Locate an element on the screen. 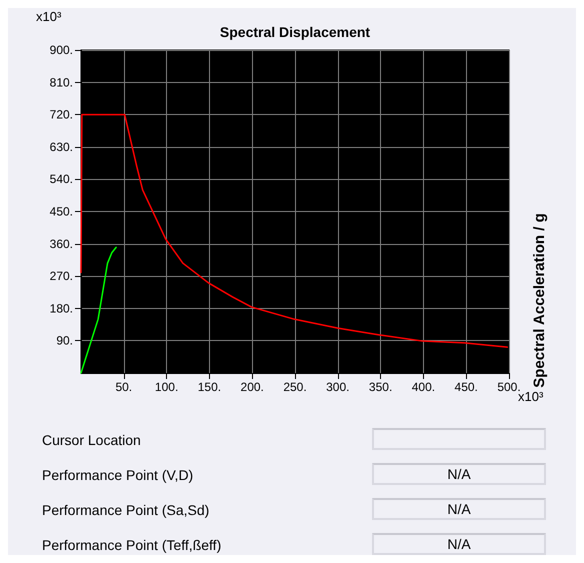 The image size is (584, 563). y-tick-label: 90. is located at coordinates (64, 341).